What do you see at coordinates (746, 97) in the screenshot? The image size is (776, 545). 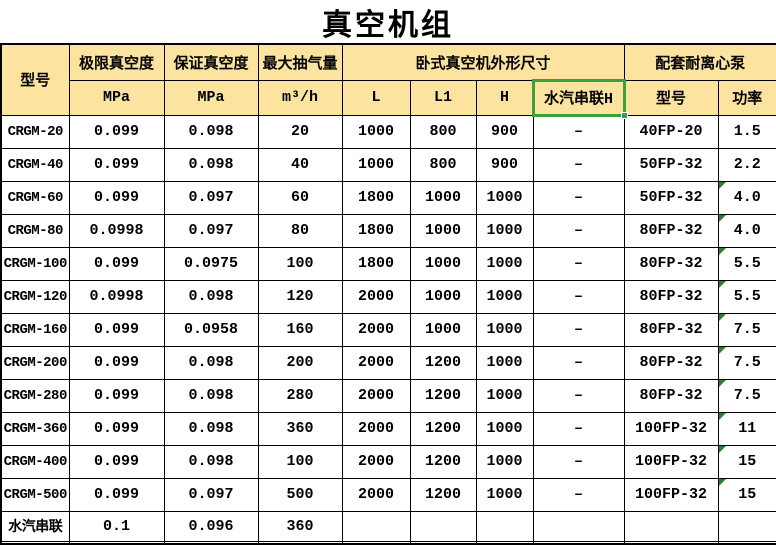 I see `col-header-pump-power: 功率` at bounding box center [746, 97].